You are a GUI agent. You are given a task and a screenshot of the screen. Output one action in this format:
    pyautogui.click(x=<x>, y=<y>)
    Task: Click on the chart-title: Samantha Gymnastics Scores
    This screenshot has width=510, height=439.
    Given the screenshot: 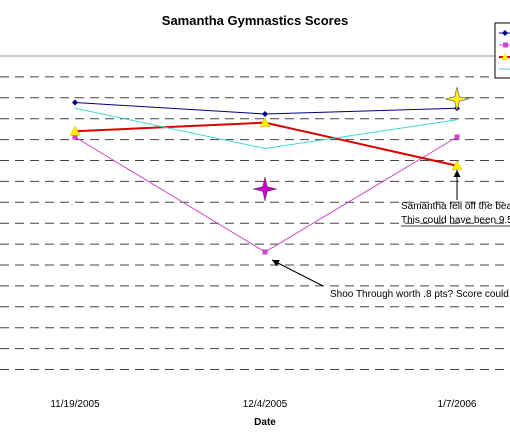 What is the action you would take?
    pyautogui.click(x=255, y=20)
    